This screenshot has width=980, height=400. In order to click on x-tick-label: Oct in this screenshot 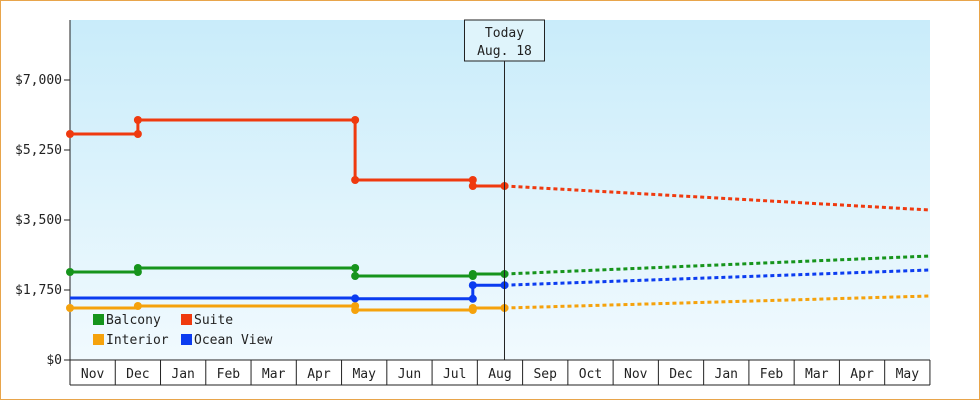, I will do `click(590, 374)`.